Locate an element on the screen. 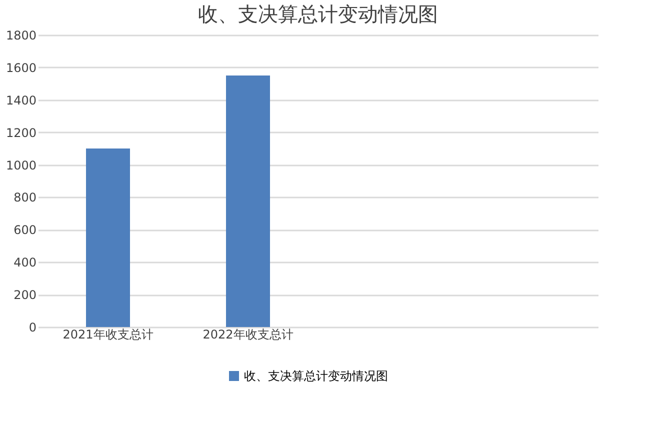 The image size is (666, 432). y-tick-label: 200 is located at coordinates (25, 295).